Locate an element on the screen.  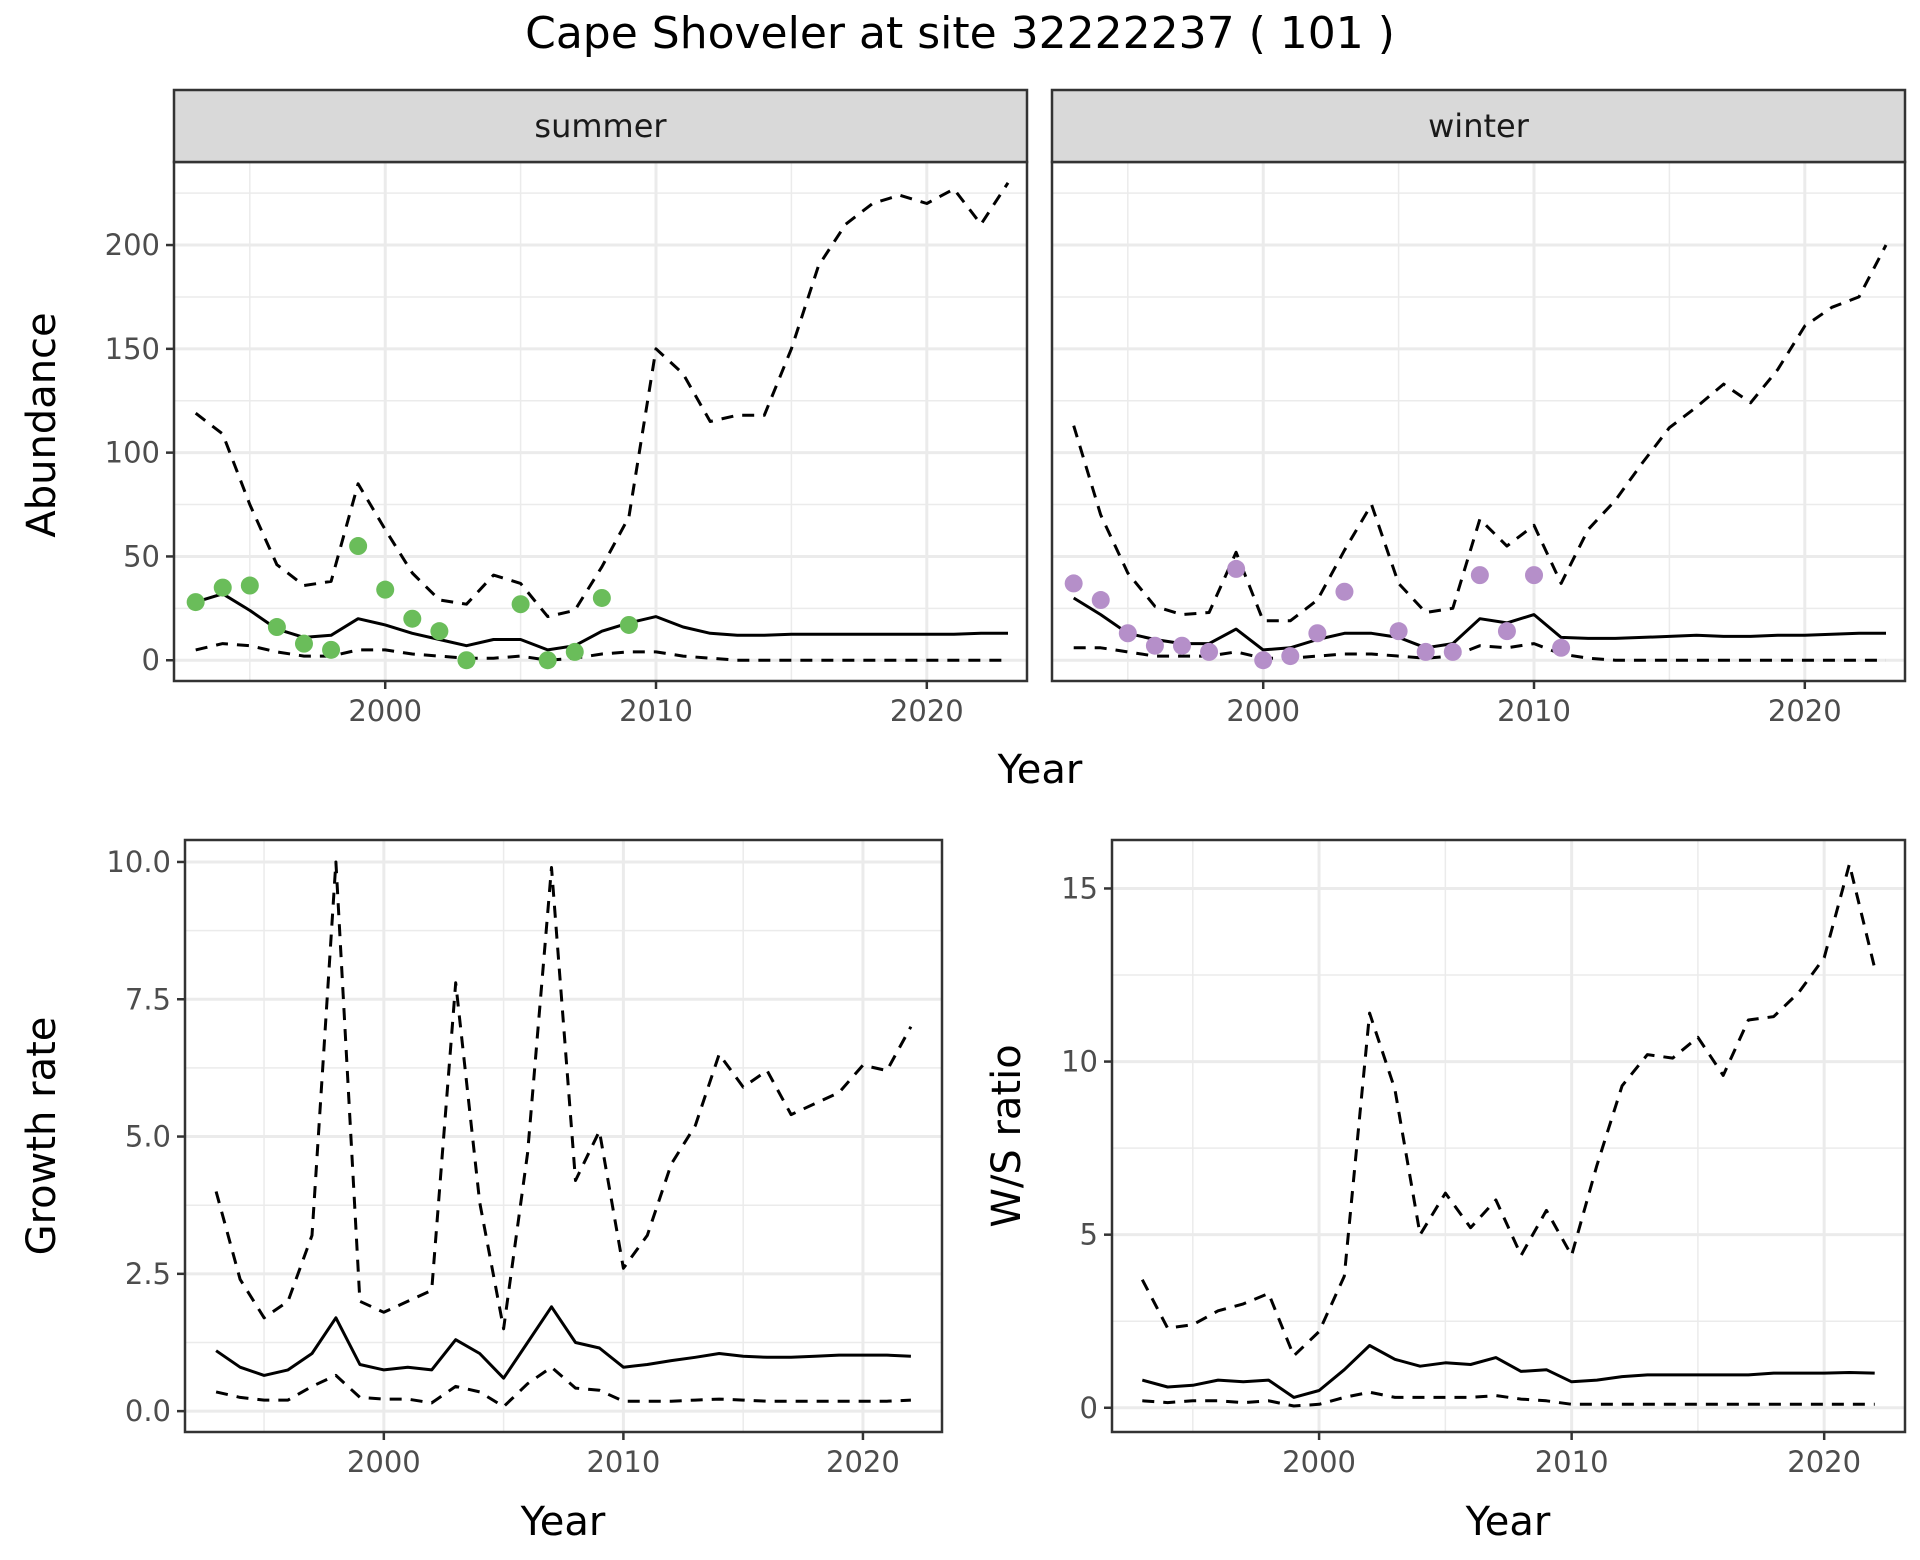
top-x-axis-title: Year is located at coordinates (1040, 770).